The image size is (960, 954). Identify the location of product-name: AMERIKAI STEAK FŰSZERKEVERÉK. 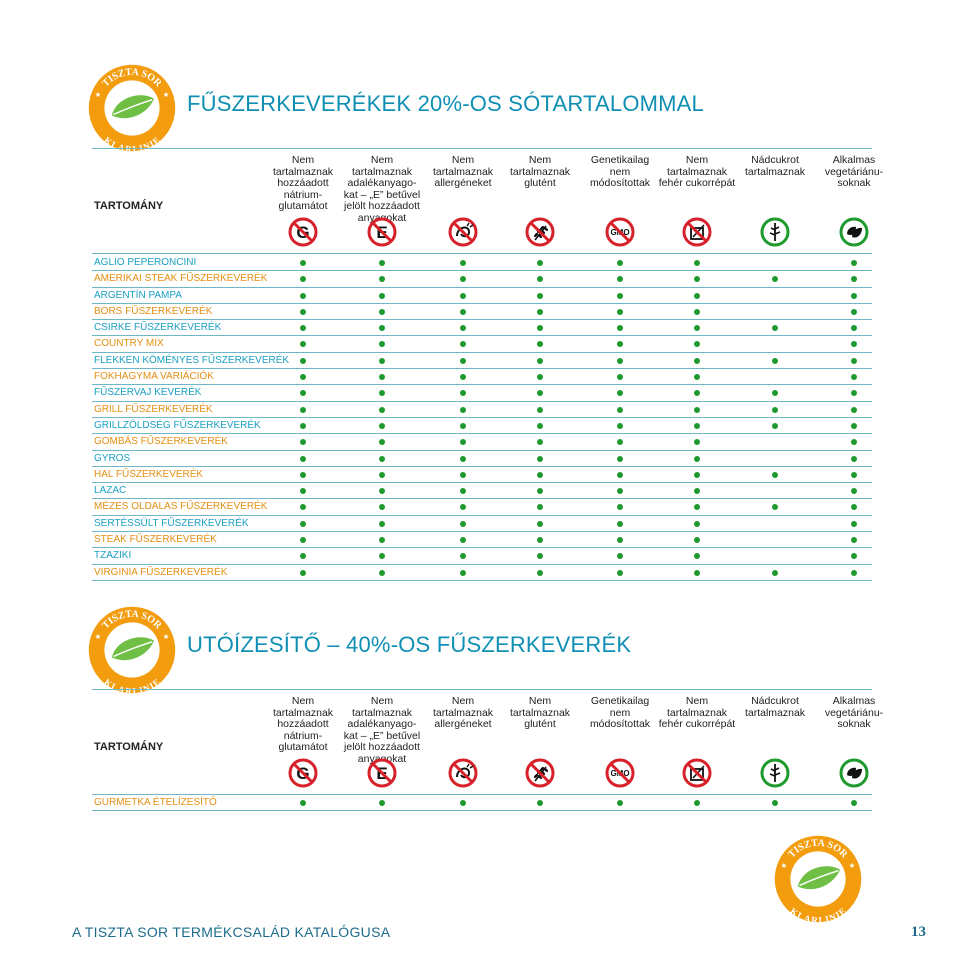
(181, 279).